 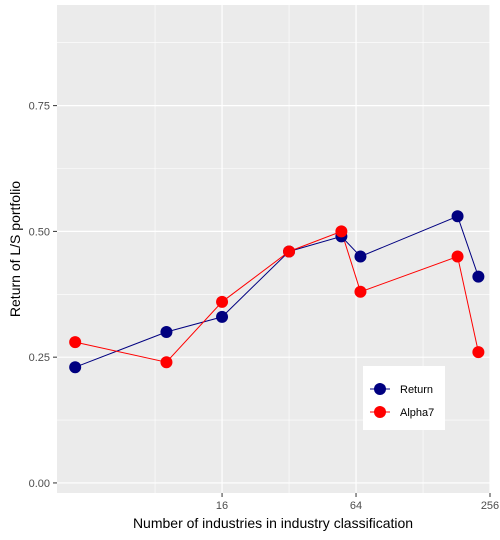 I want to click on y-tick-label: 0.50, so click(x=39, y=232).